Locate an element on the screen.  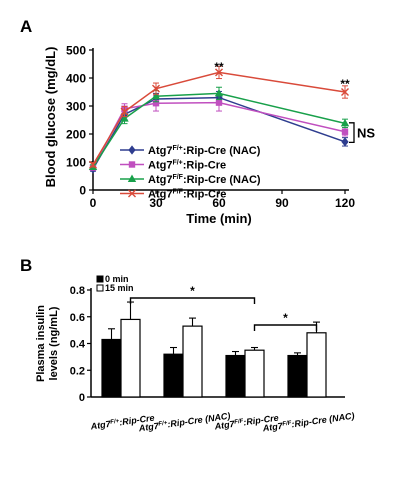
a-legend-label: Atg7F/+:Rip-Cre (NAC) is located at coordinates (204, 151).